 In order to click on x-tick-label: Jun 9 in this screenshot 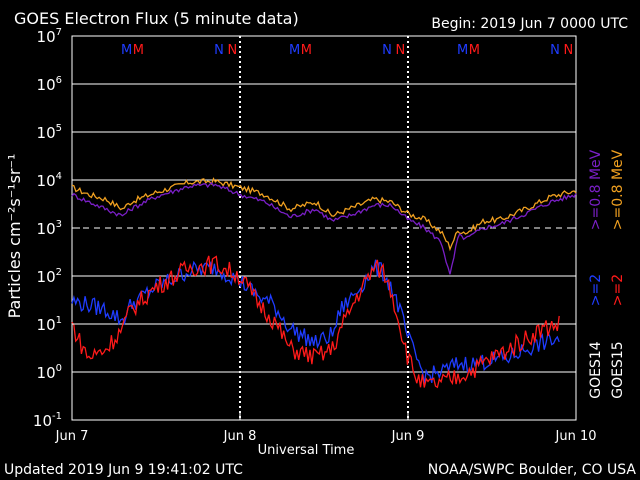, I will do `click(408, 436)`.